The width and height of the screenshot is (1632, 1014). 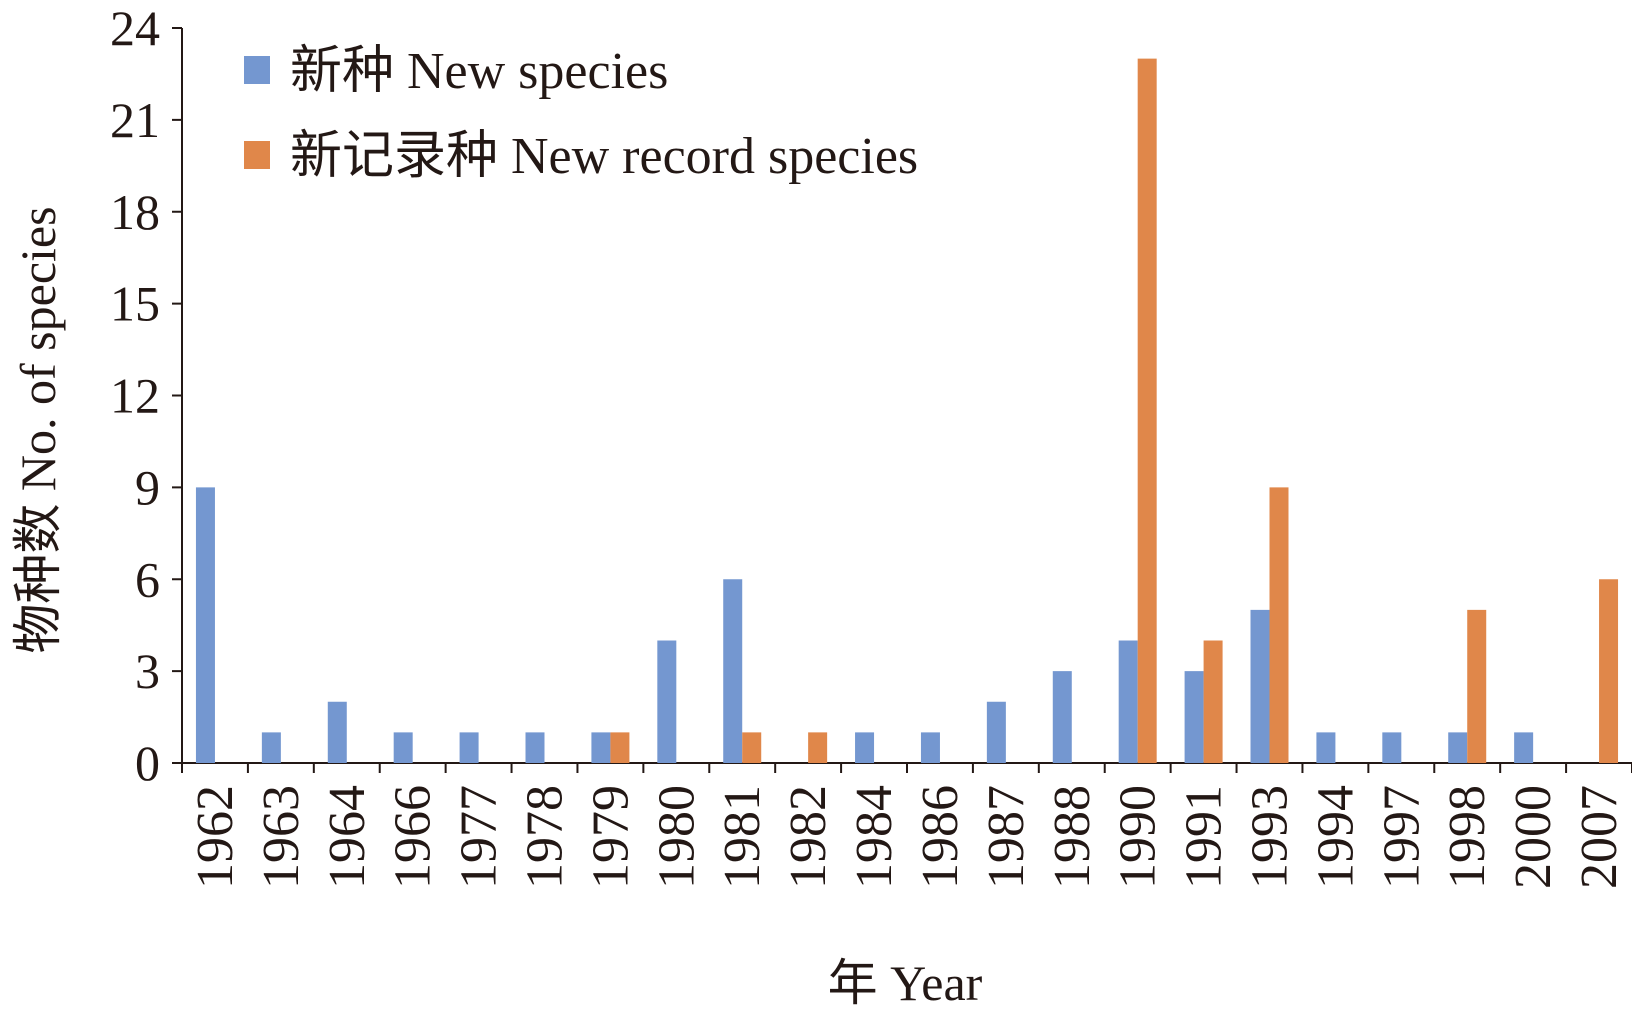 What do you see at coordinates (865, 747) in the screenshot?
I see `new-species-bar-1984` at bounding box center [865, 747].